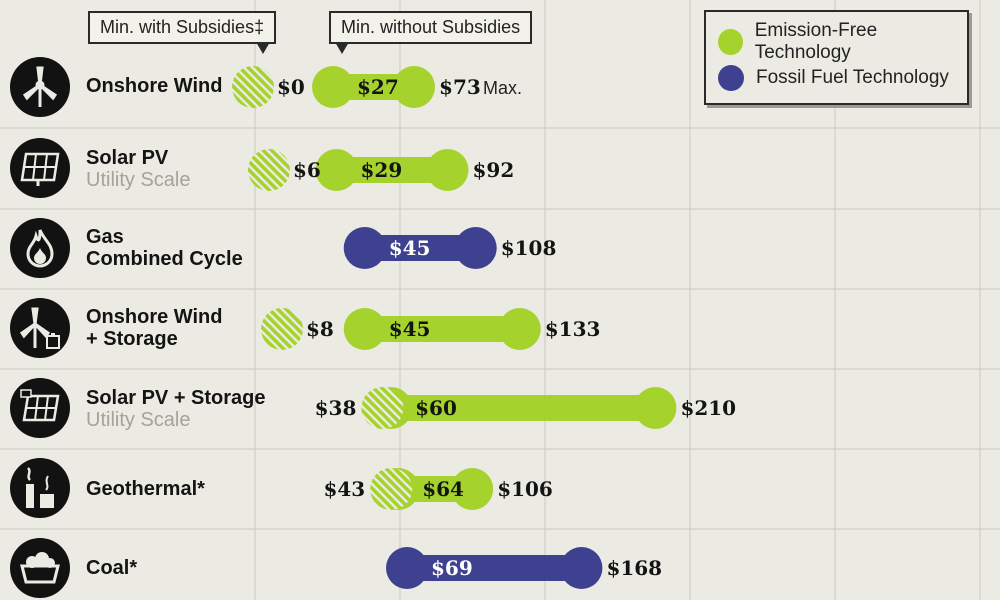 The image size is (1000, 600). Describe the element at coordinates (176, 398) in the screenshot. I see `row-title: Solar PV + Storage` at that location.